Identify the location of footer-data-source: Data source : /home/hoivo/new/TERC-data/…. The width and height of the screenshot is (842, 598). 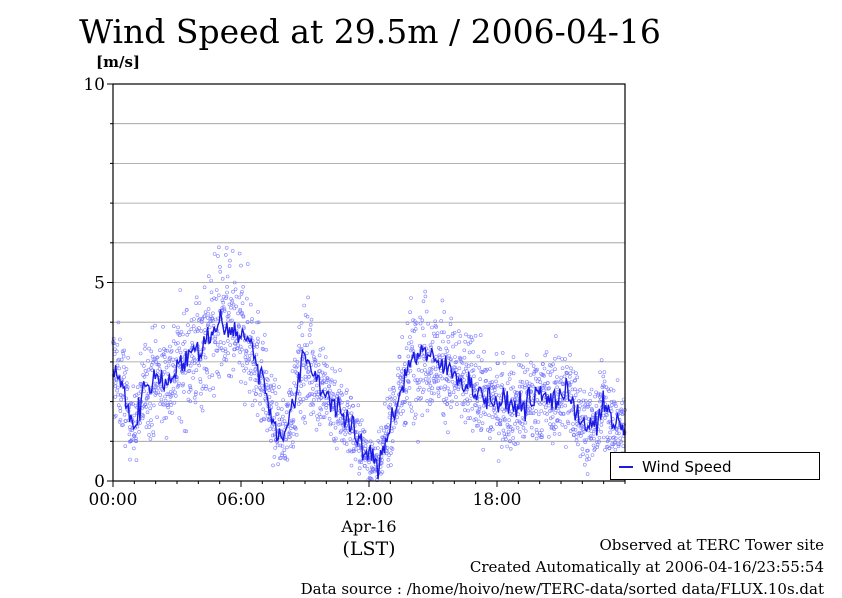
(562, 589).